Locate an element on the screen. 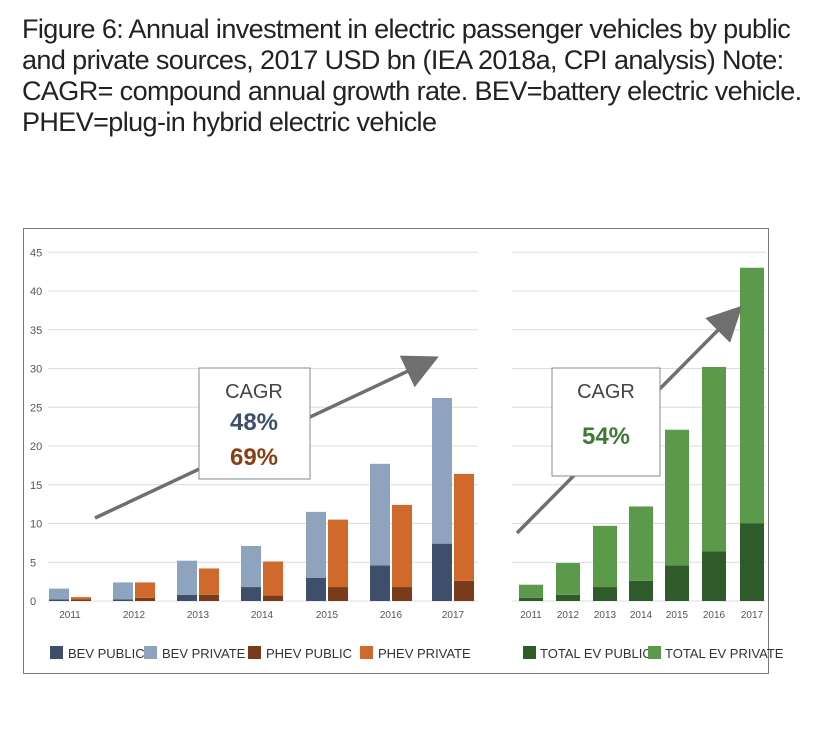  right-cagr-value: 54% is located at coordinates (606, 436).